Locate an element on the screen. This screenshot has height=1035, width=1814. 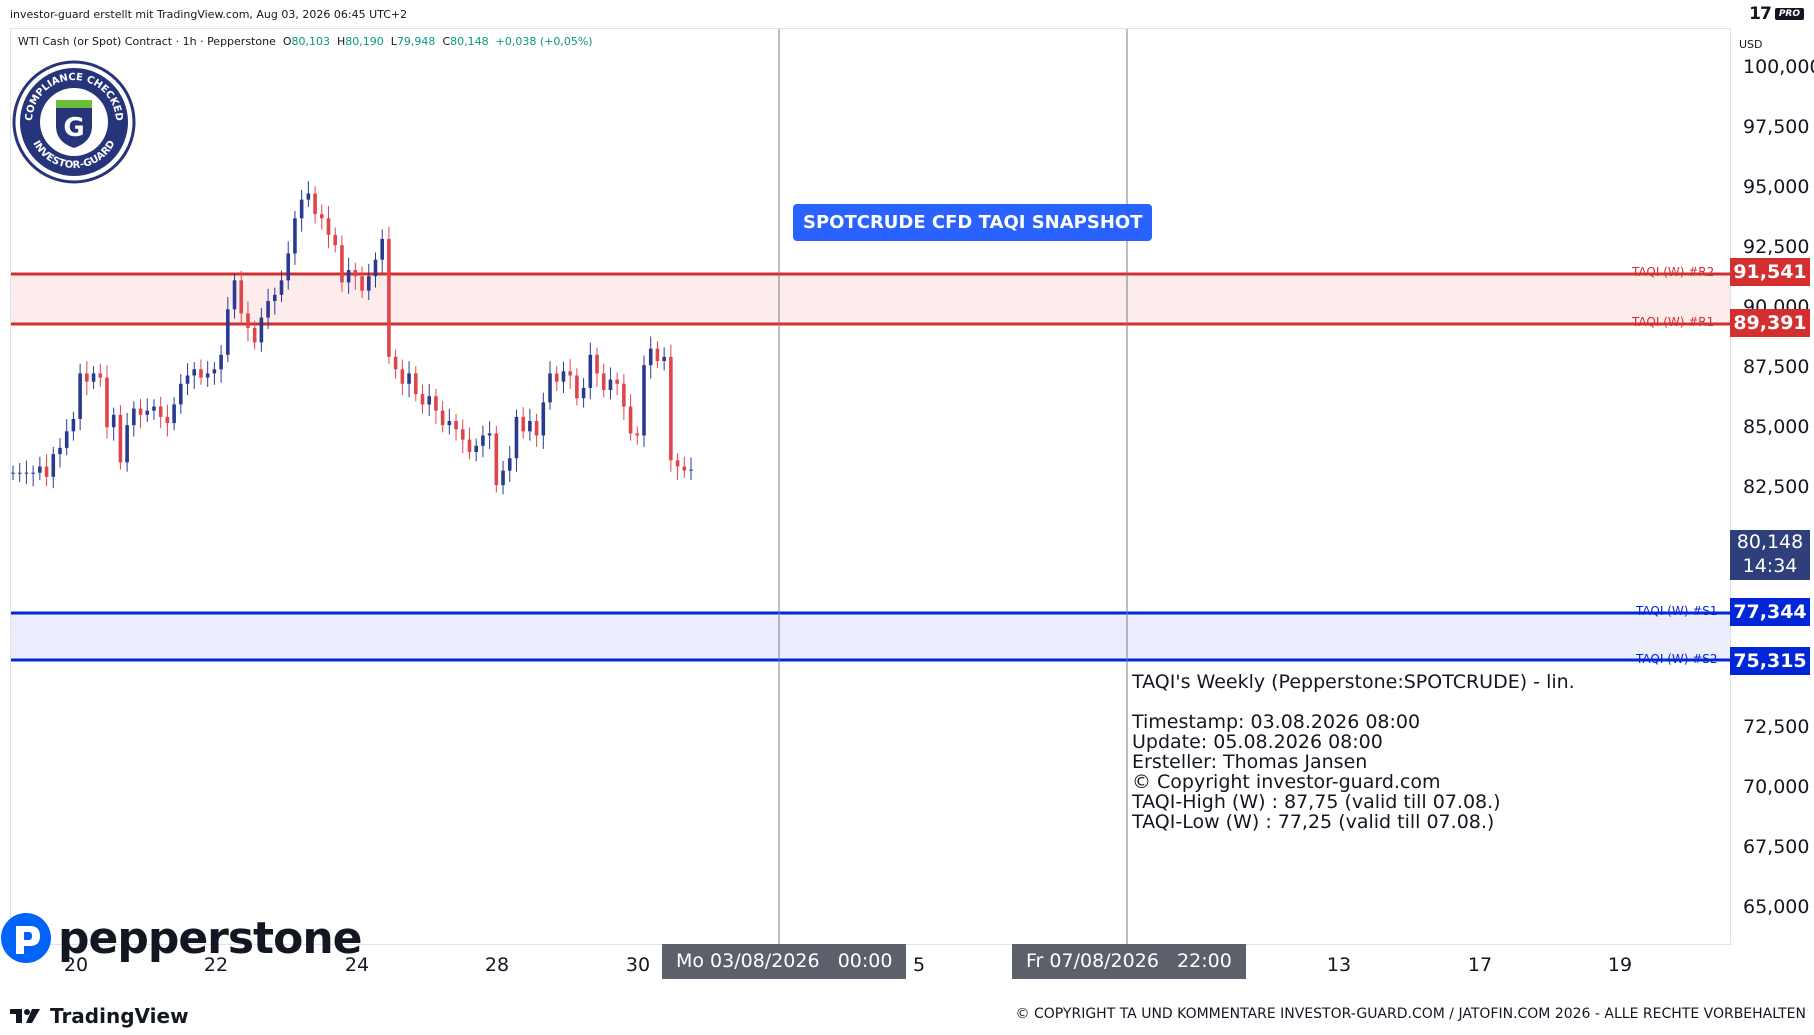
pepperstone-wordmark: pepperstone is located at coordinates (210, 938).